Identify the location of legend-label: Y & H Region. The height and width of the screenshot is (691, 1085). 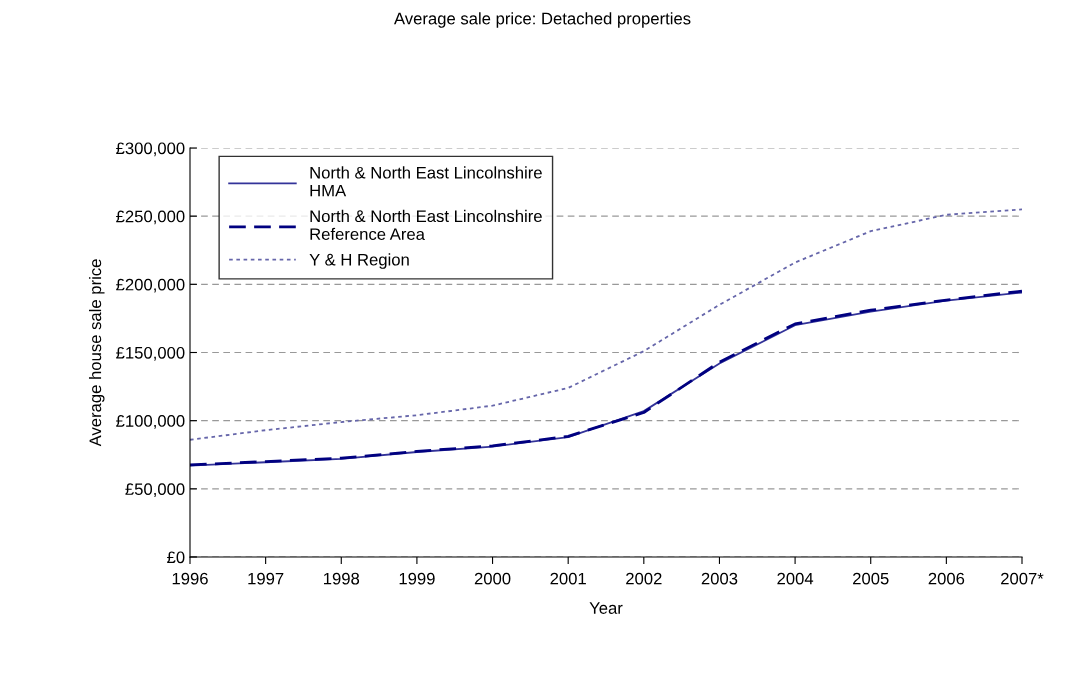
(359, 261).